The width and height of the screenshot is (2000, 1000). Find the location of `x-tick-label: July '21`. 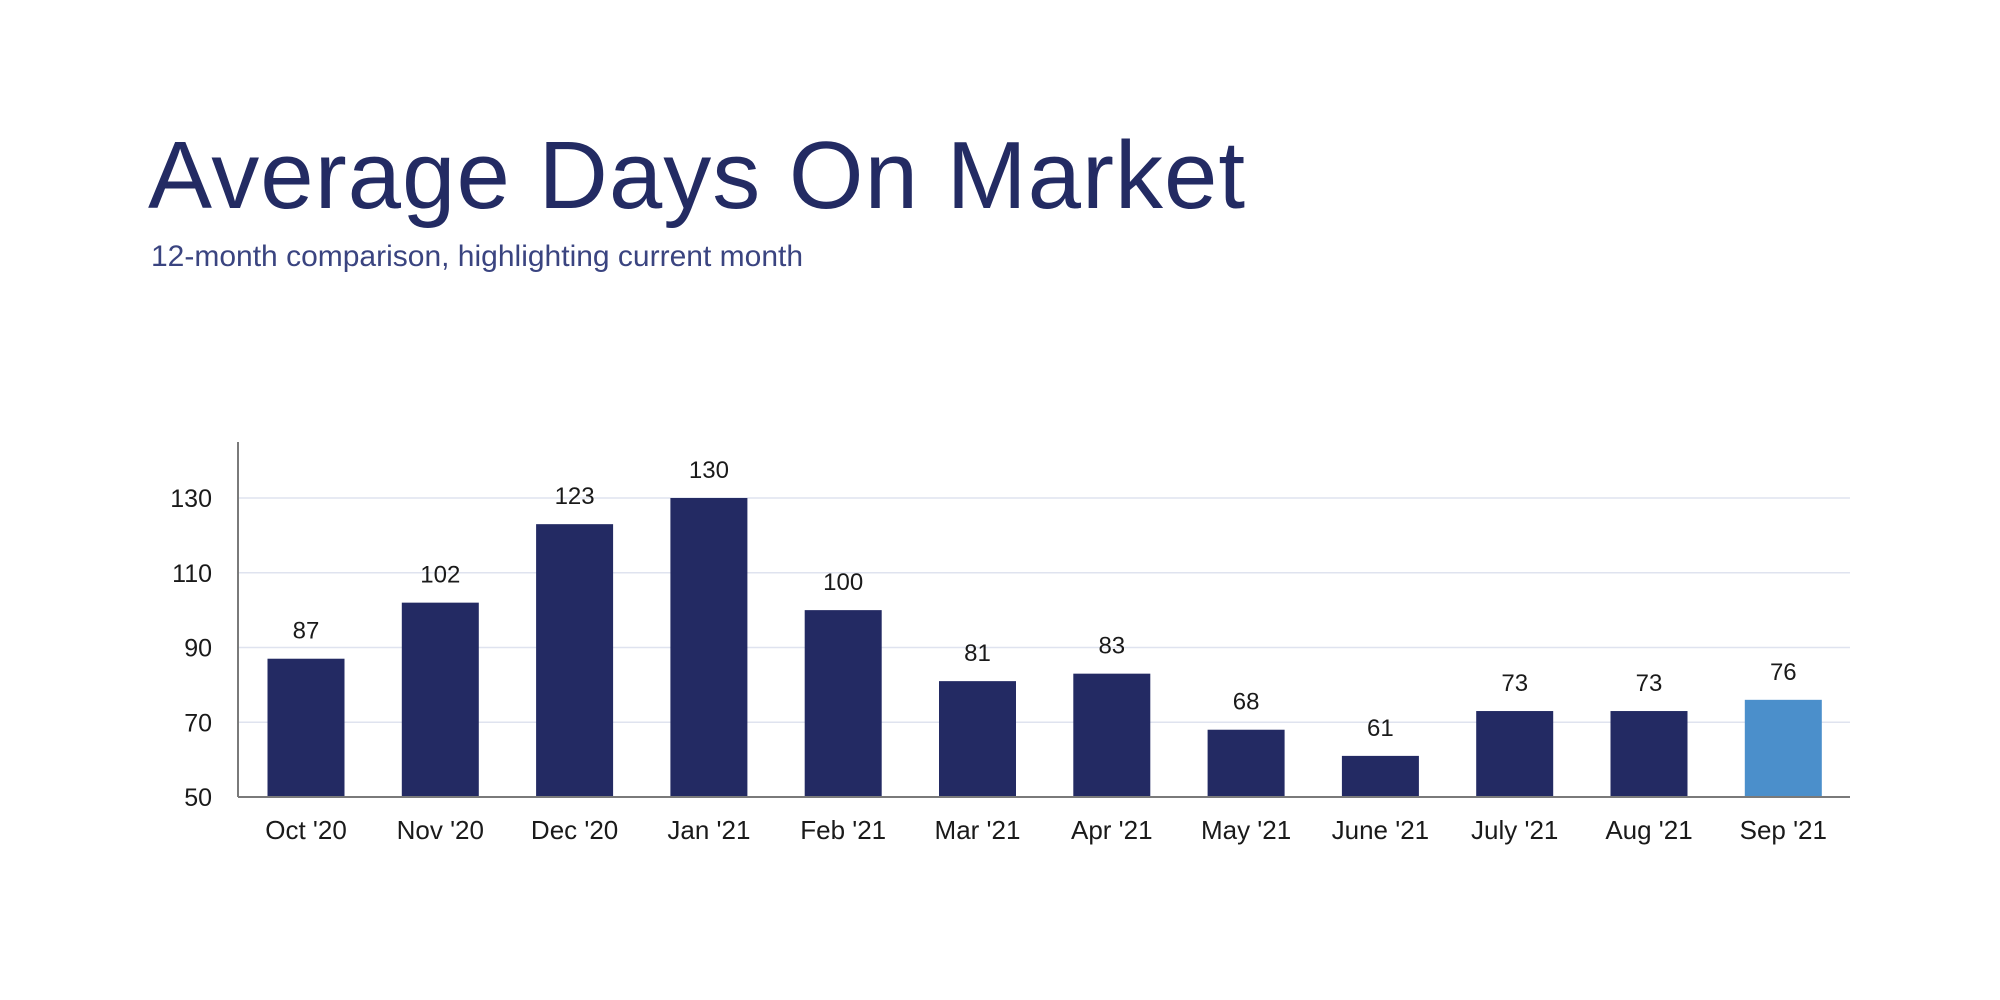

x-tick-label: July '21 is located at coordinates (1514, 830).